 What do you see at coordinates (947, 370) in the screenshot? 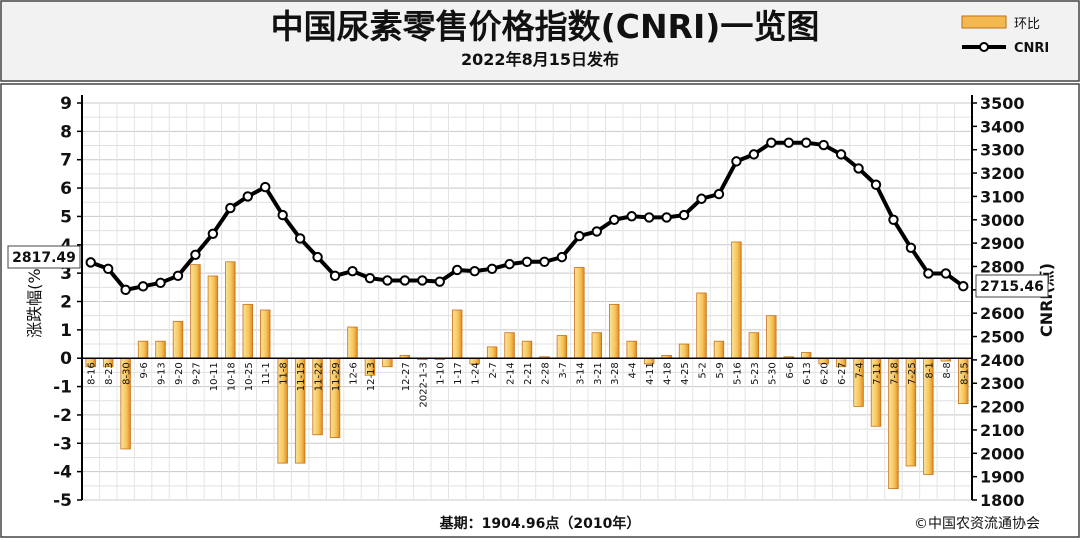
I see `x-tick-label: 8-8` at bounding box center [947, 370].